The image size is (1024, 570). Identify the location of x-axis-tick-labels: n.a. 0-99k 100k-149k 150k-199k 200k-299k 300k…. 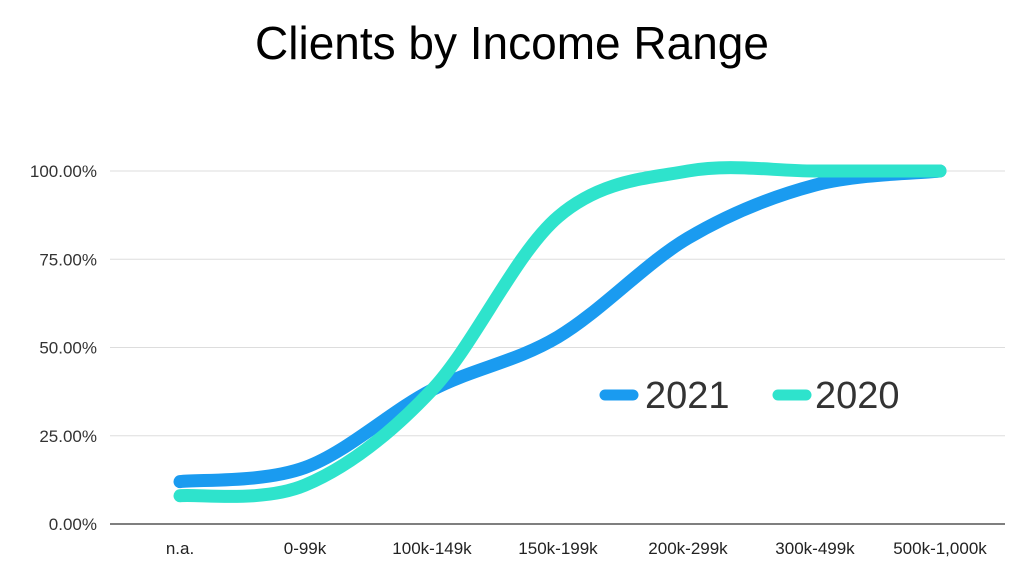
(576, 548).